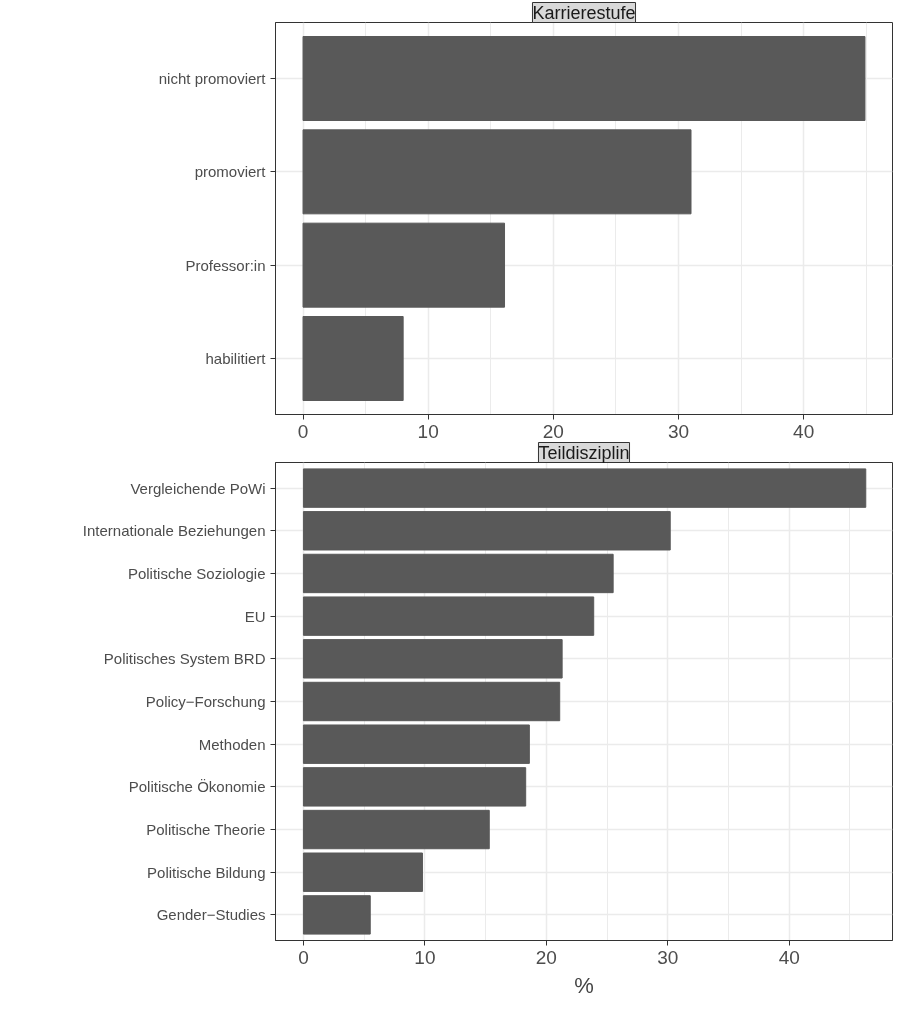 This screenshot has width=905, height=1017. What do you see at coordinates (196, 573) in the screenshot?
I see `y-tick-label: Politische Soziologie` at bounding box center [196, 573].